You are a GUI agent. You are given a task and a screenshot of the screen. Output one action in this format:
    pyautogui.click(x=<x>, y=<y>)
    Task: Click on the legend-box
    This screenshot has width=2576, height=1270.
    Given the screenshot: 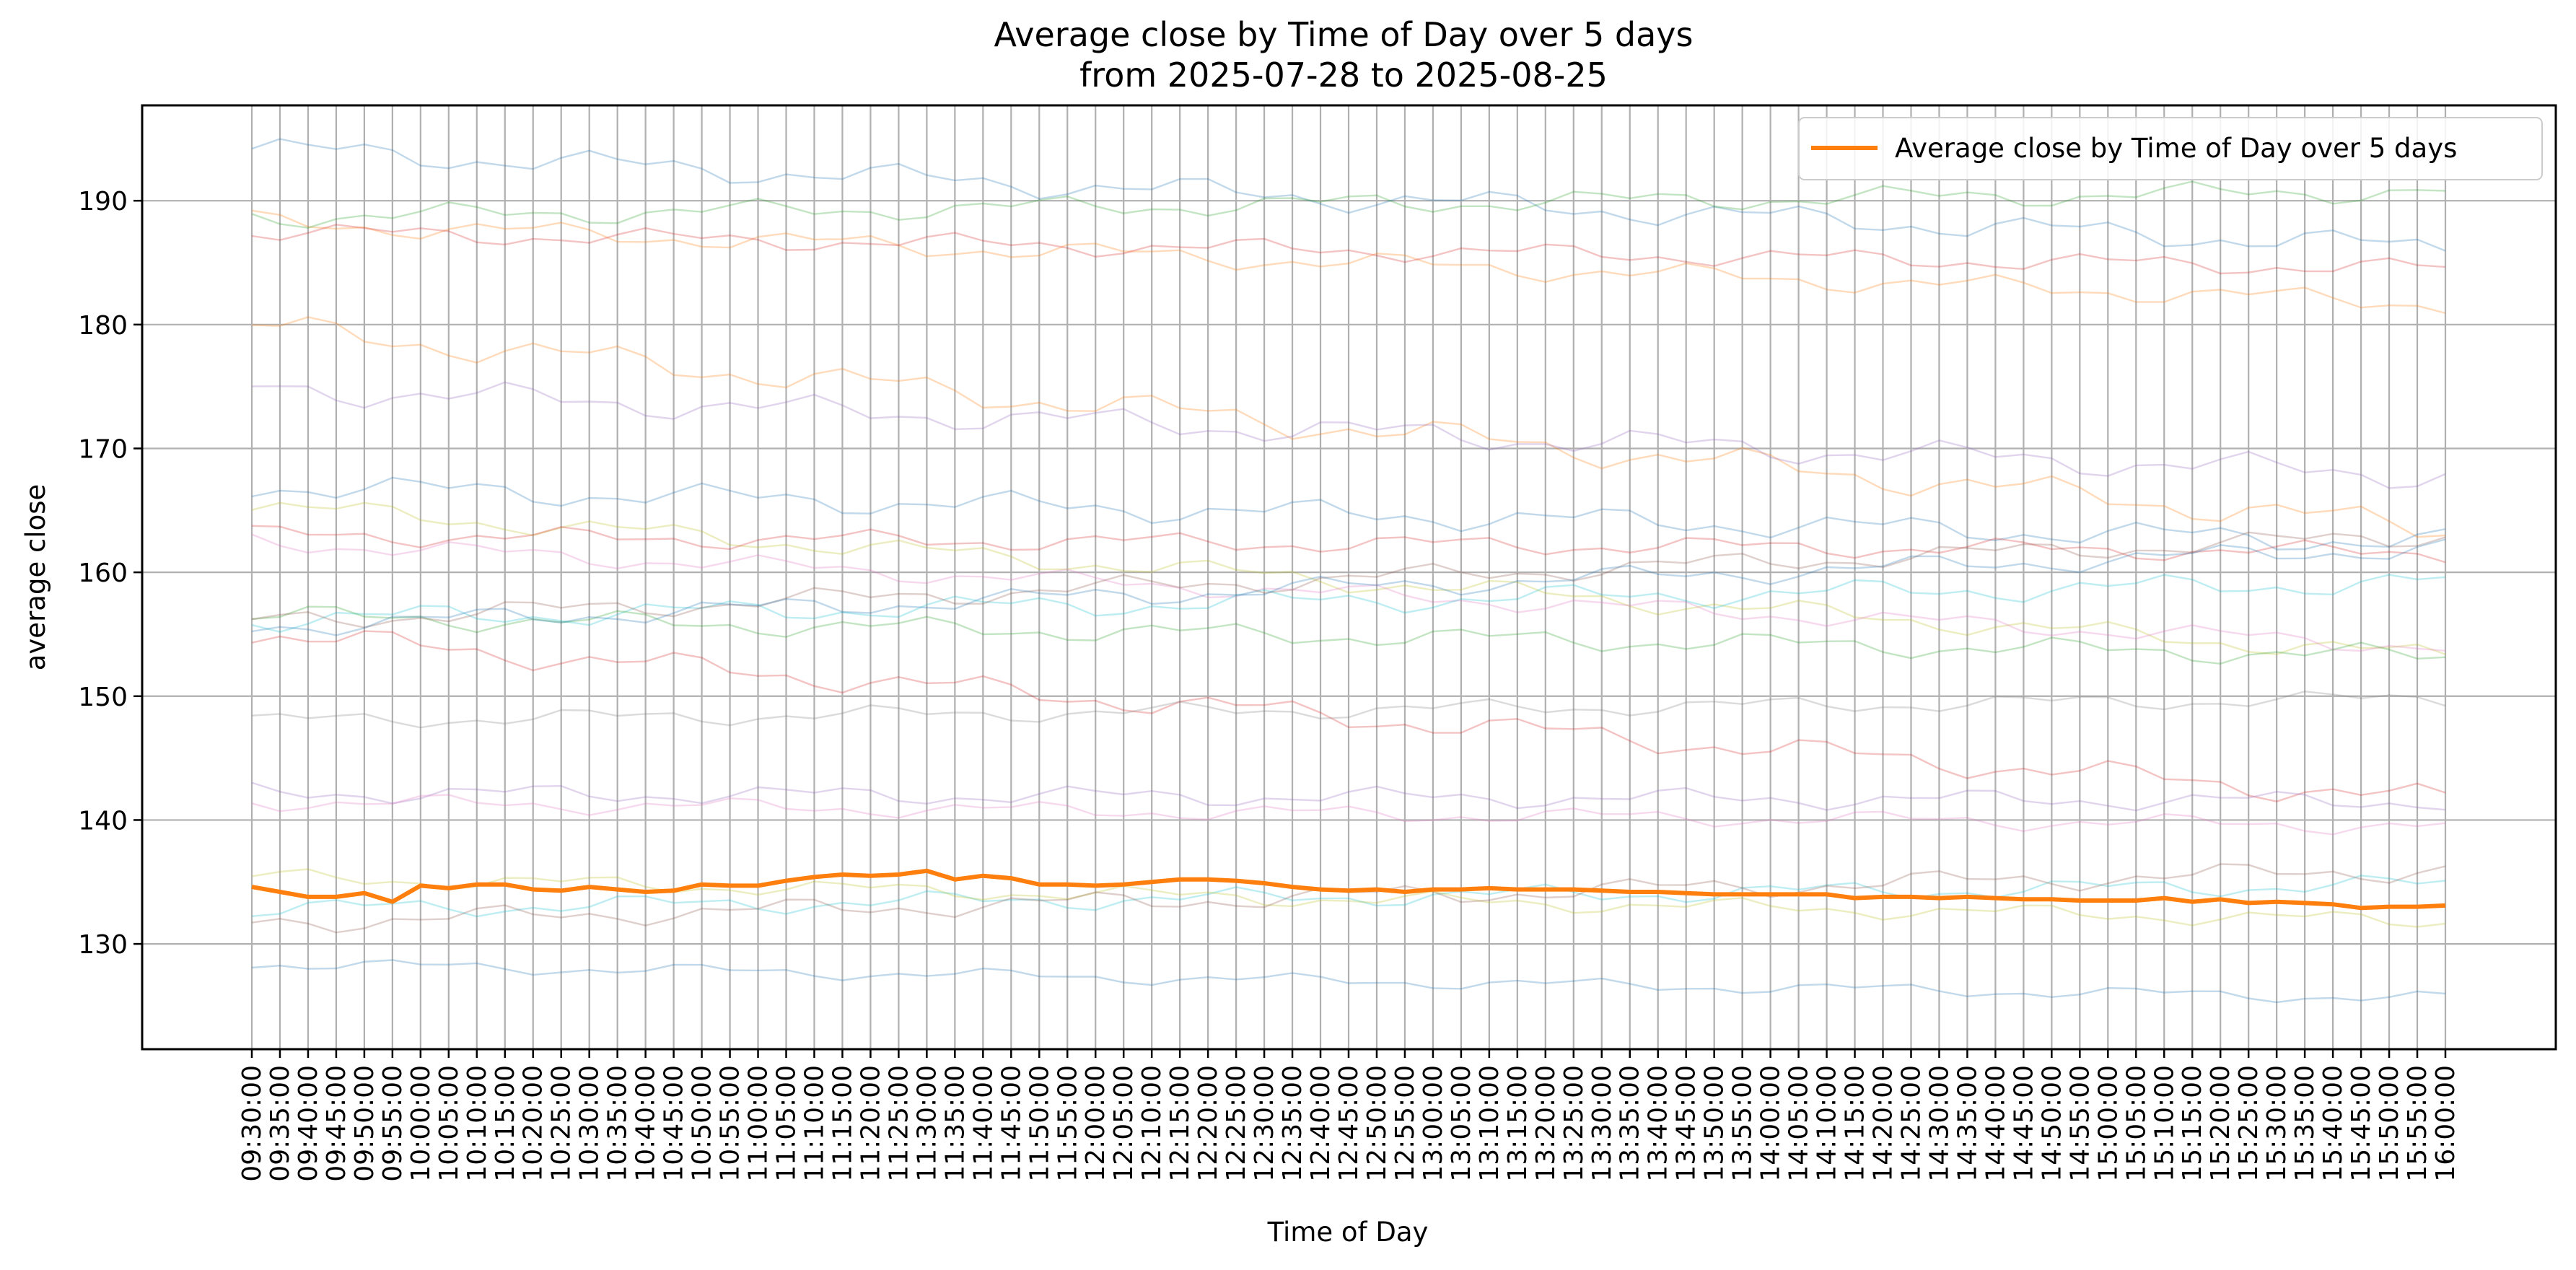 What is the action you would take?
    pyautogui.click(x=2170, y=148)
    